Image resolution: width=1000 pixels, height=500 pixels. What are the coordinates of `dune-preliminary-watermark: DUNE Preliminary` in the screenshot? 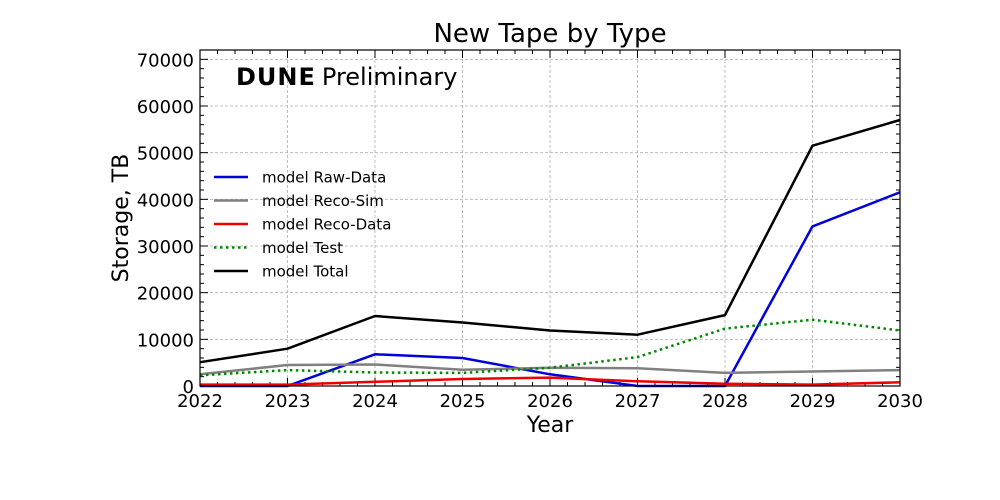 It's located at (346, 77).